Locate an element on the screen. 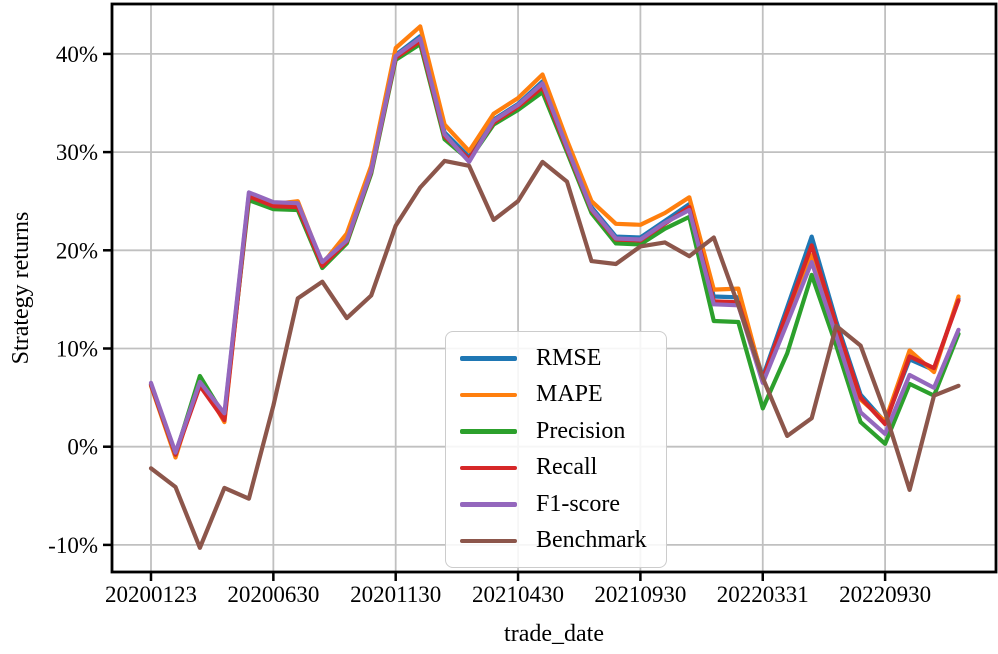 The height and width of the screenshot is (654, 998). legend-swatch-mape is located at coordinates (488, 394).